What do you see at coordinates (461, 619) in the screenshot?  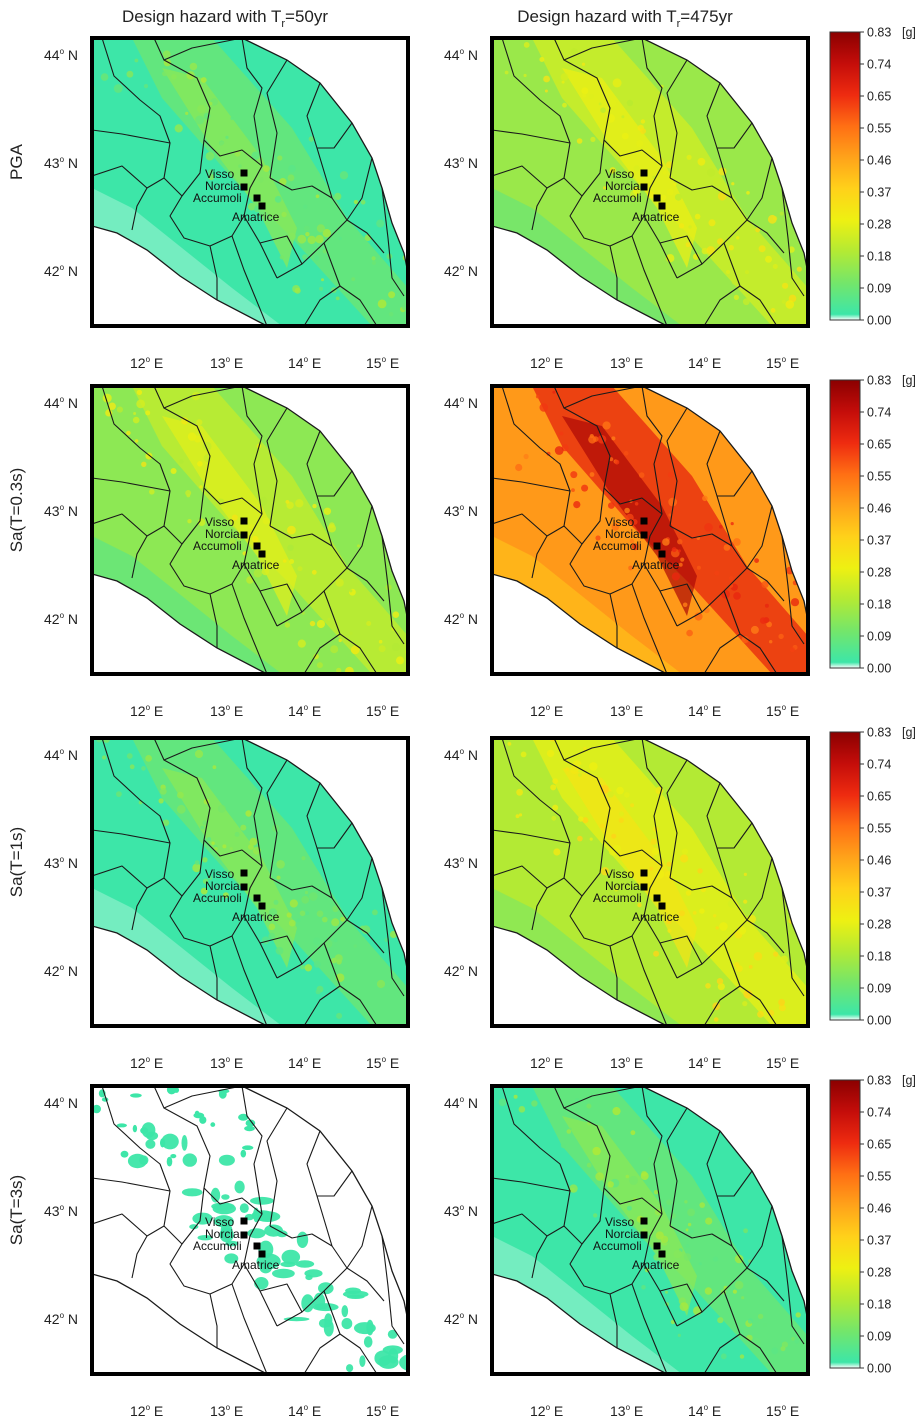 I see `lat-tick: 42o N` at bounding box center [461, 619].